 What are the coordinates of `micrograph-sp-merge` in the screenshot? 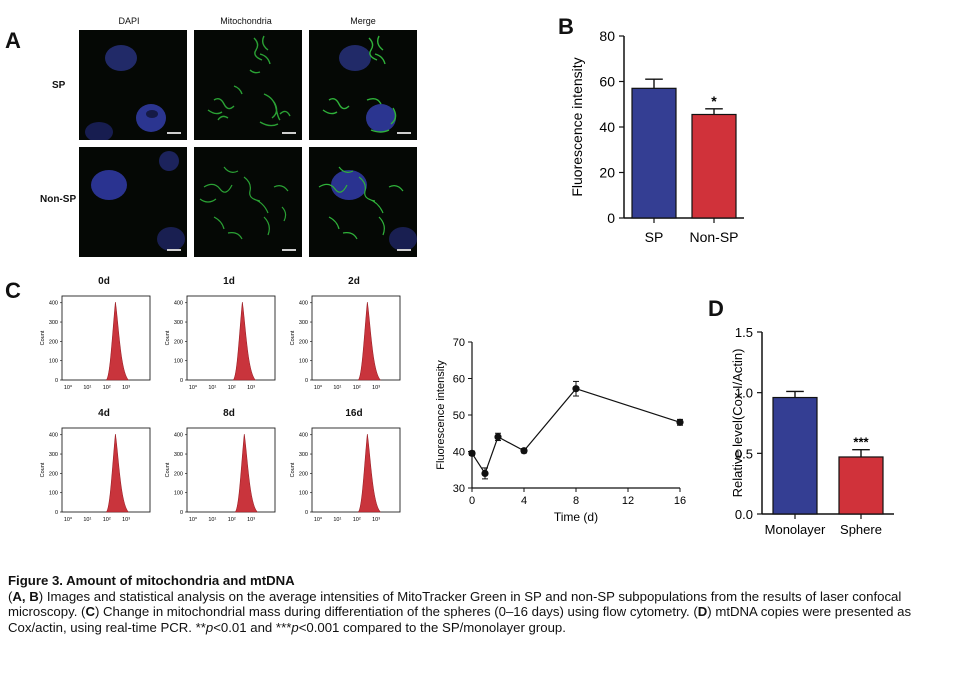 It's located at (363, 85).